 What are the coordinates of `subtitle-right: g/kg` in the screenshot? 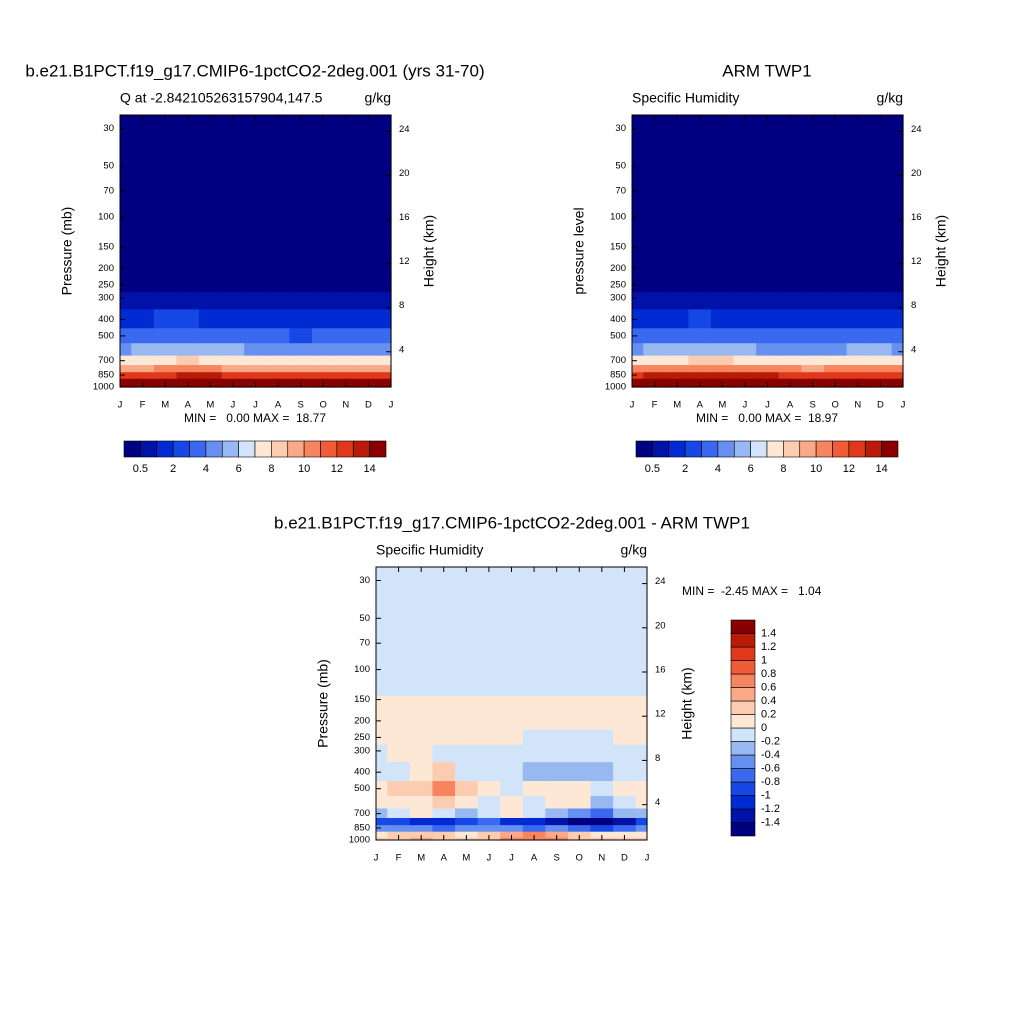 It's located at (634, 550).